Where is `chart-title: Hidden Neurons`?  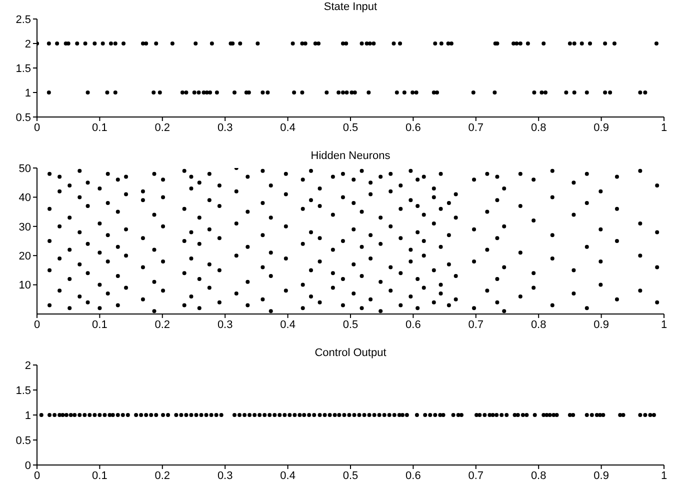 chart-title: Hidden Neurons is located at coordinates (351, 156).